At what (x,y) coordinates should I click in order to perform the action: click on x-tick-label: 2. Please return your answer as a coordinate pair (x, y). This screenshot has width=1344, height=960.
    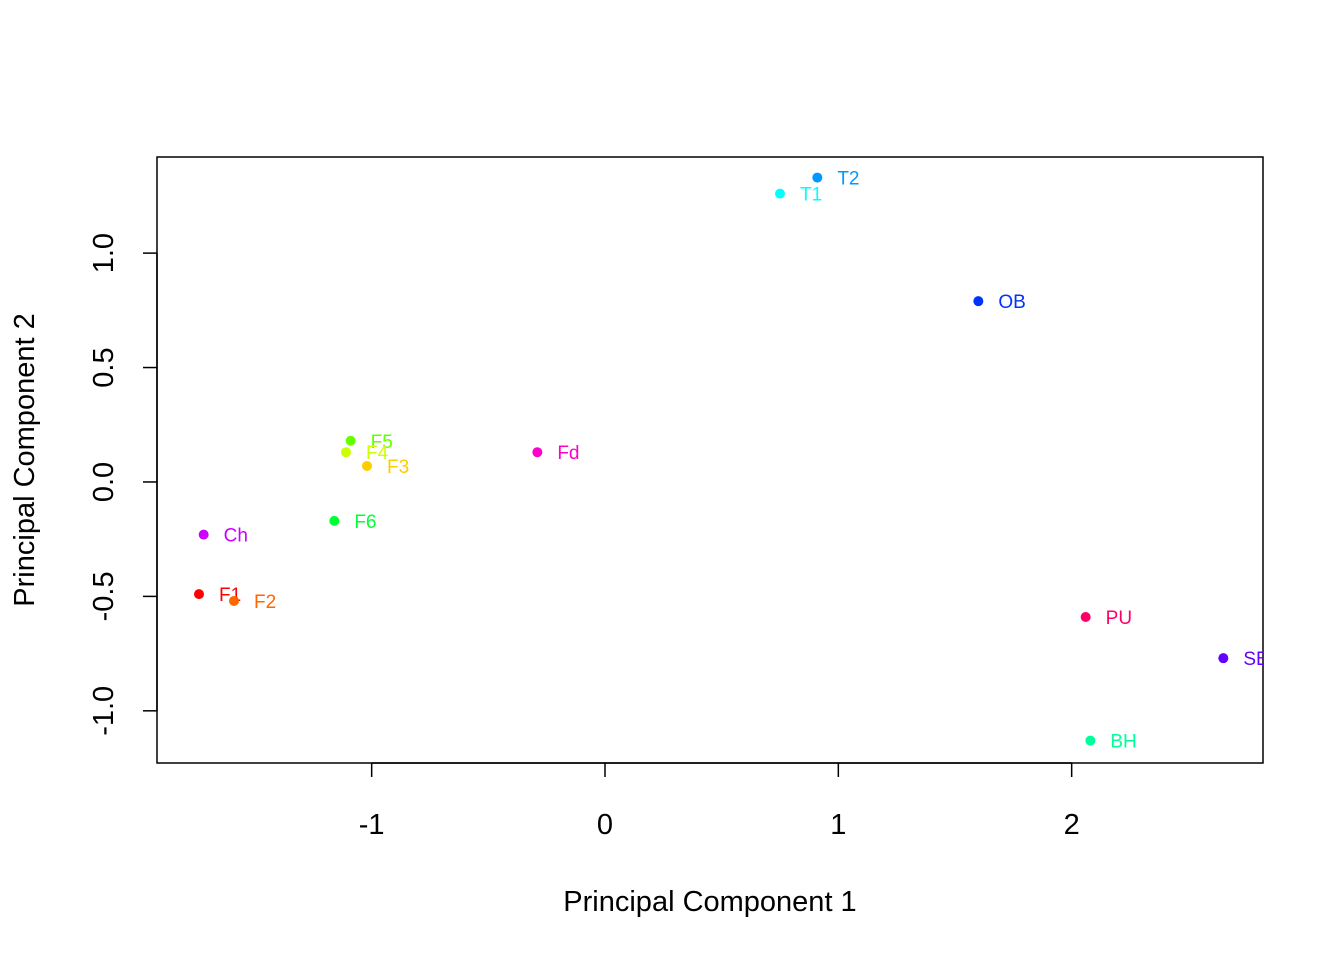
    Looking at the image, I should click on (1072, 825).